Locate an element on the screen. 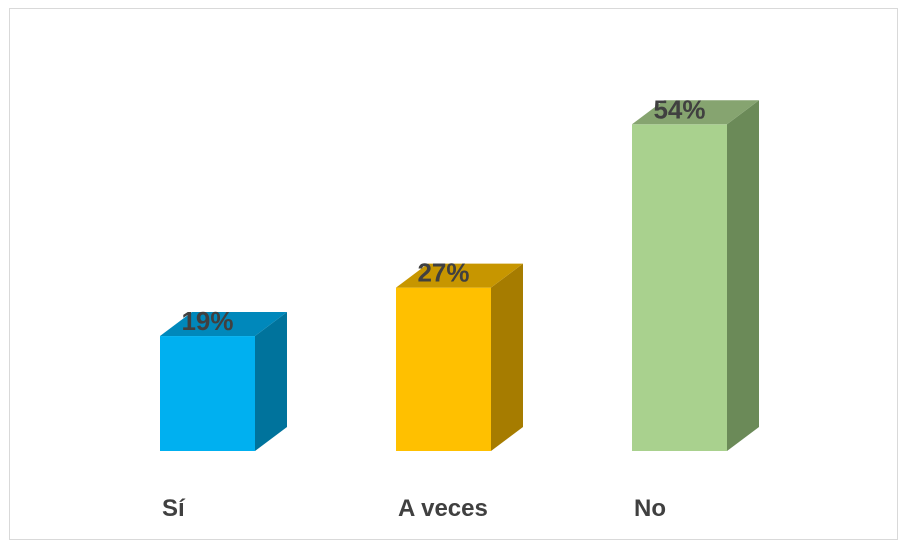 Image resolution: width=899 pixels, height=541 pixels. value-label-s: 19% is located at coordinates (207, 321).